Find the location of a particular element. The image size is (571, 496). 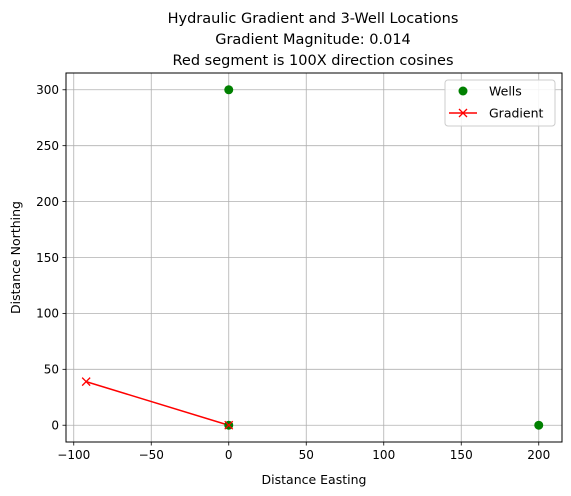

y-tick-label: 150 is located at coordinates (47, 258).